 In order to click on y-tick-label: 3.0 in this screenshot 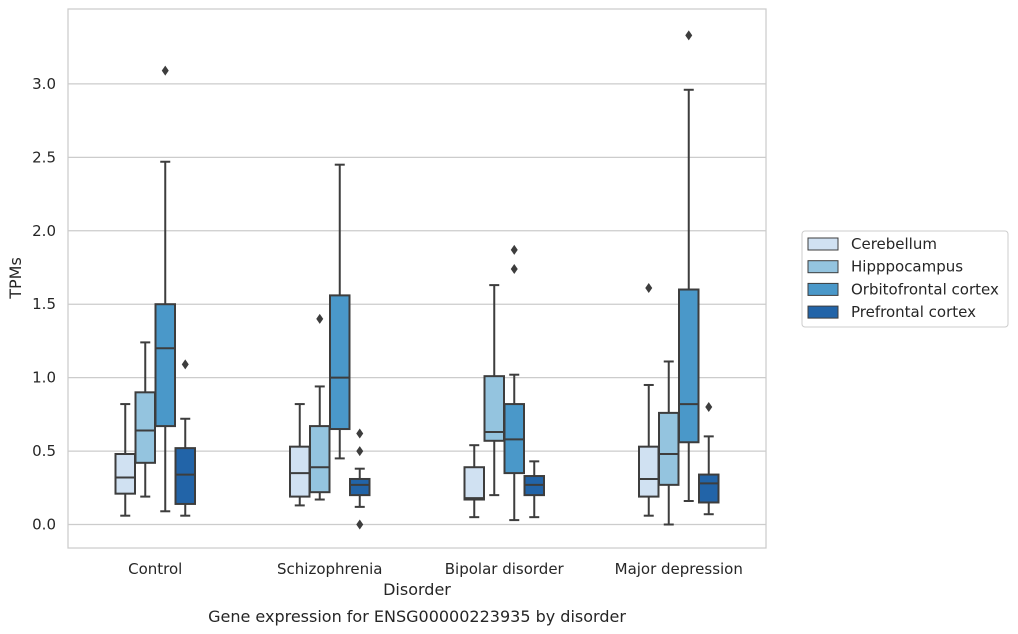, I will do `click(44, 84)`.